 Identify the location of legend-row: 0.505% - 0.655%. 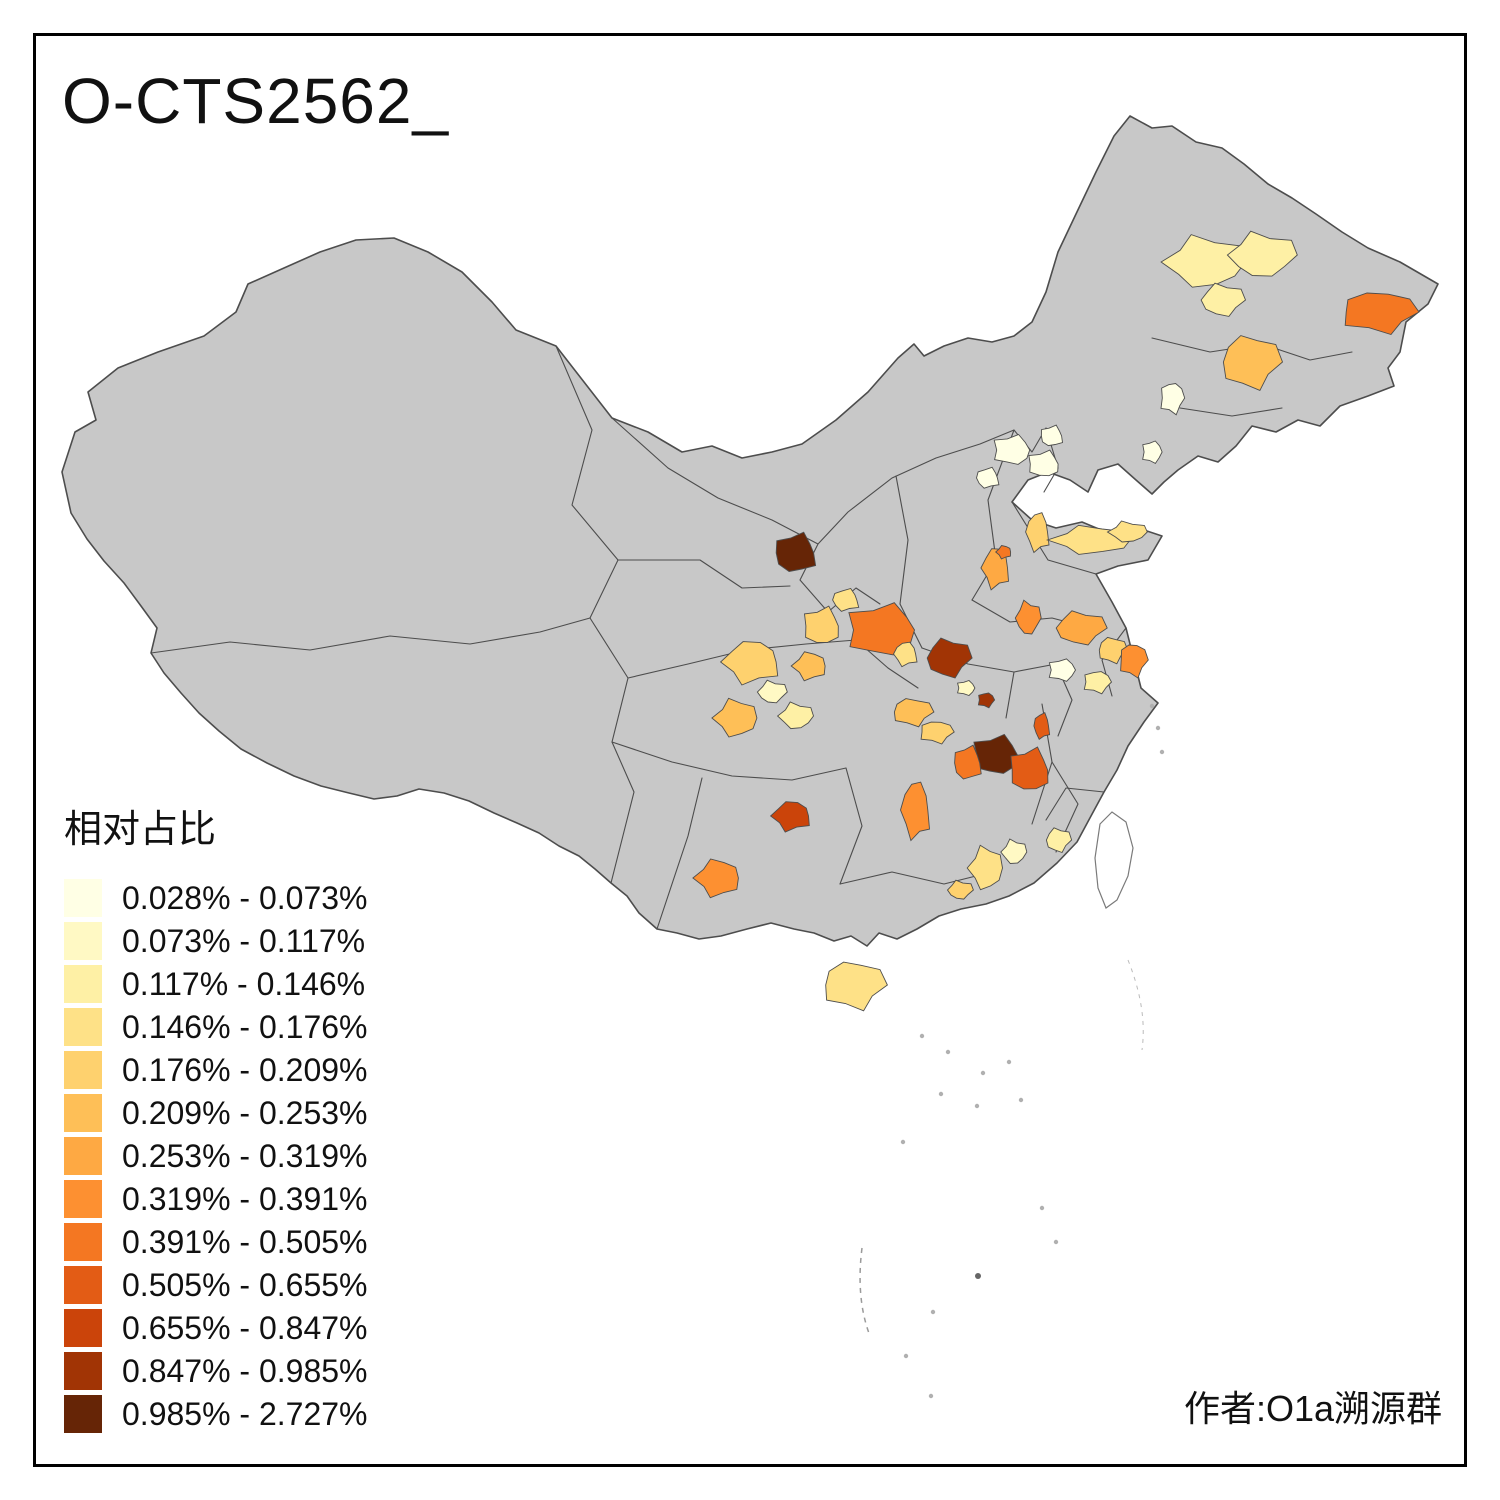
(216, 1285).